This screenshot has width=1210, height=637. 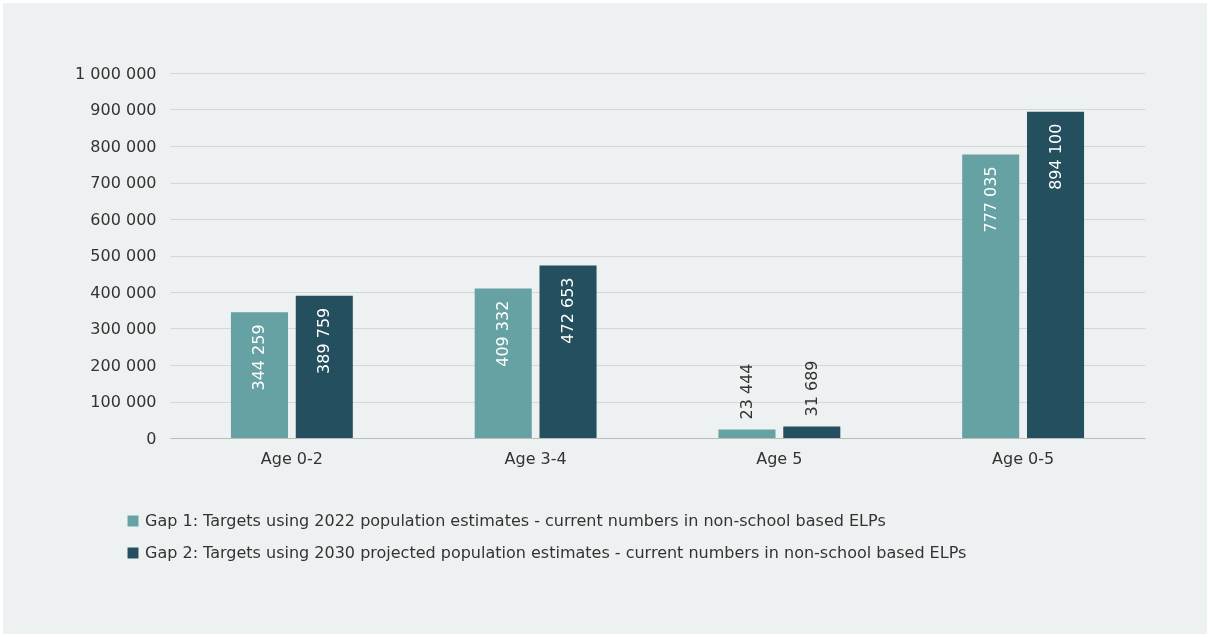 What do you see at coordinates (515, 520) in the screenshot?
I see `legend-label: Gap 1: Targets using 2022 population estimates - current numbers in non-school based ELPs` at bounding box center [515, 520].